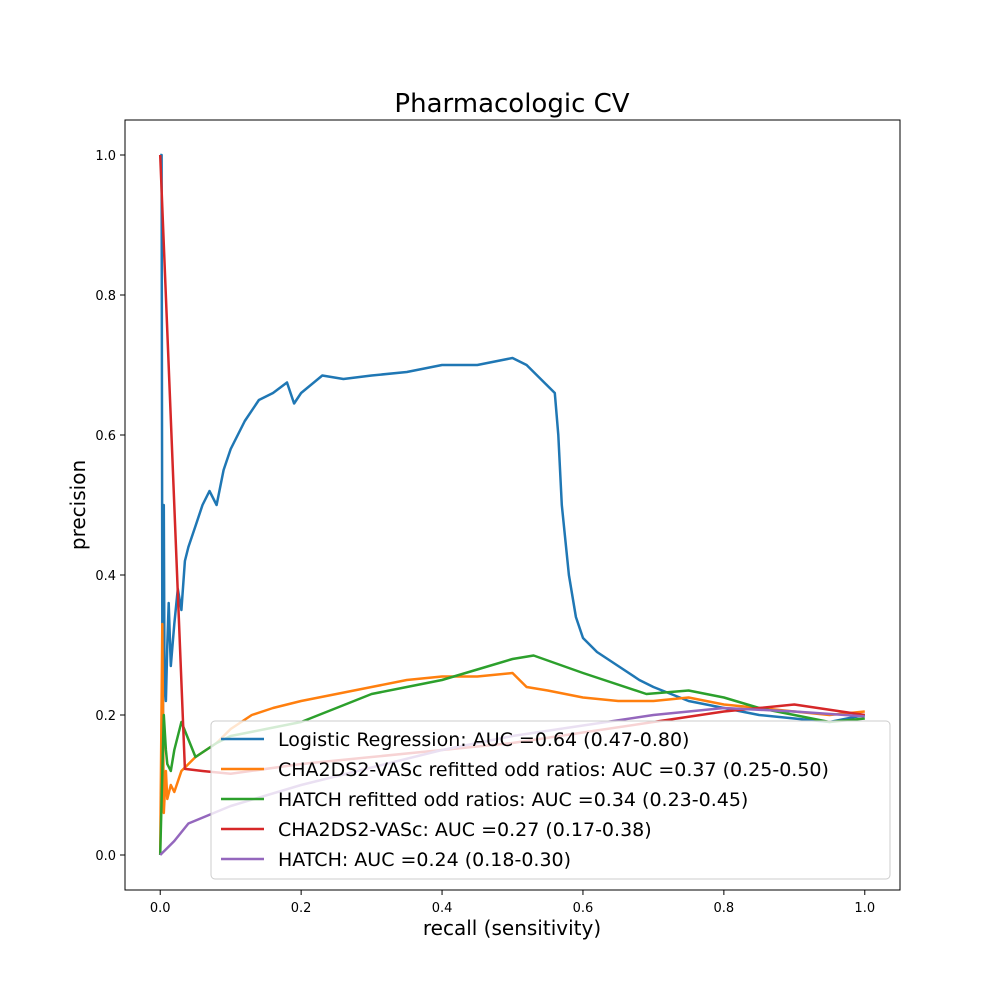 This screenshot has height=1004, width=1000. Describe the element at coordinates (160, 908) in the screenshot. I see `x-tick-label: 0.0` at that location.